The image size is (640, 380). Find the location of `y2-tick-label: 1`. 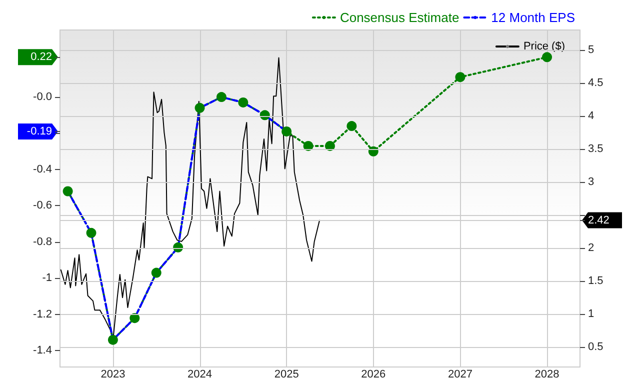

y2-tick-label: 1 is located at coordinates (591, 314).